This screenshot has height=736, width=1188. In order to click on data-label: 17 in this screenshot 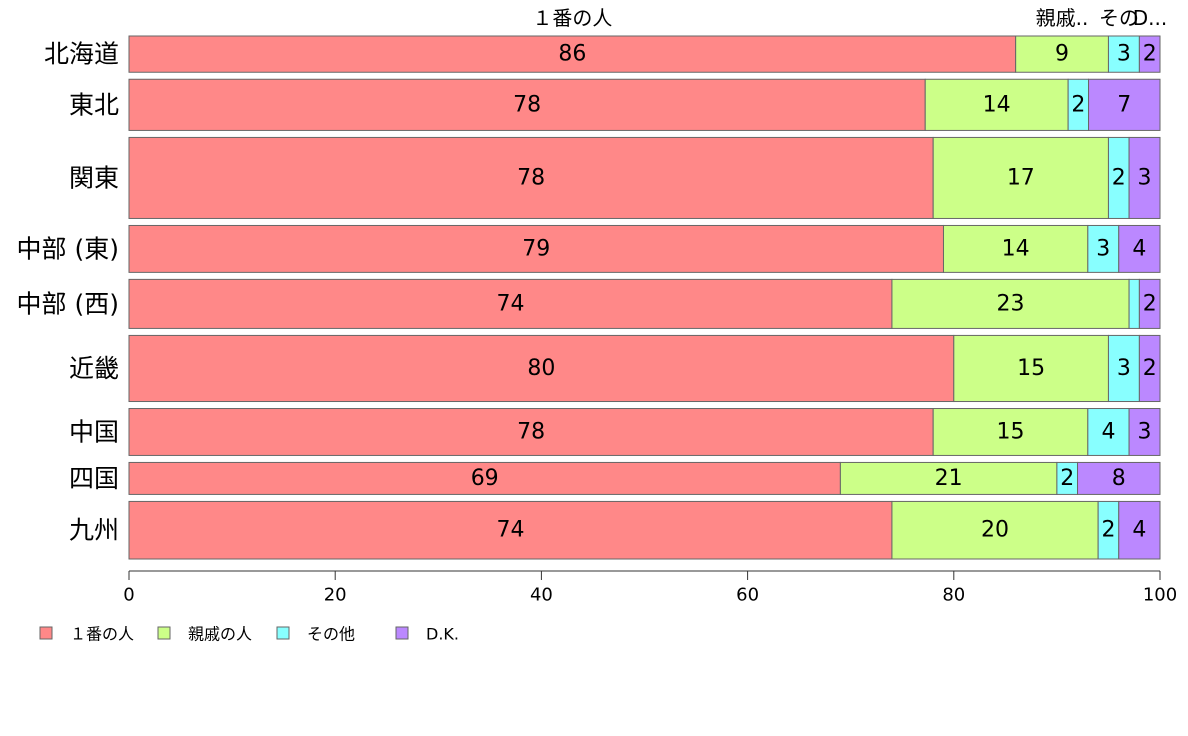, I will do `click(1021, 177)`.